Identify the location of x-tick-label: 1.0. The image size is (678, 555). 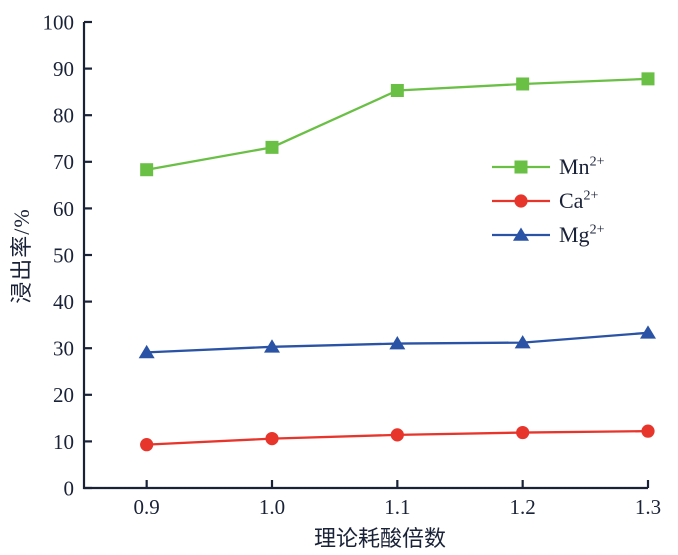
(272, 507).